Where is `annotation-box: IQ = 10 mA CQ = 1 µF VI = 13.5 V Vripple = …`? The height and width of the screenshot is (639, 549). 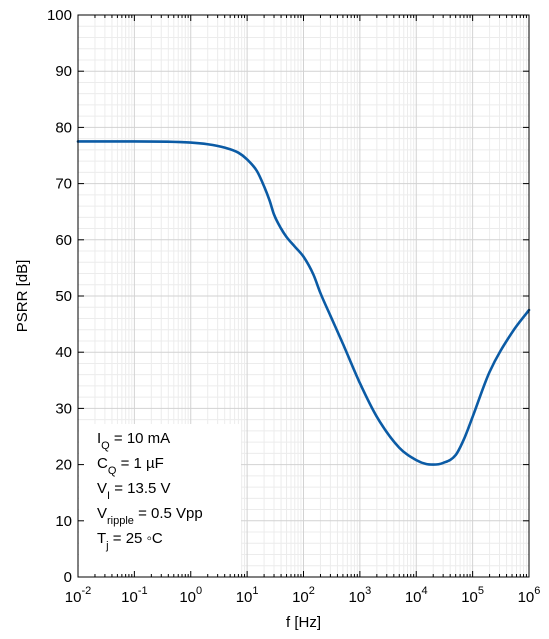 annotation-box: IQ = 10 mA CQ = 1 µF VI = 13.5 V Vripple = … is located at coordinates (160, 500).